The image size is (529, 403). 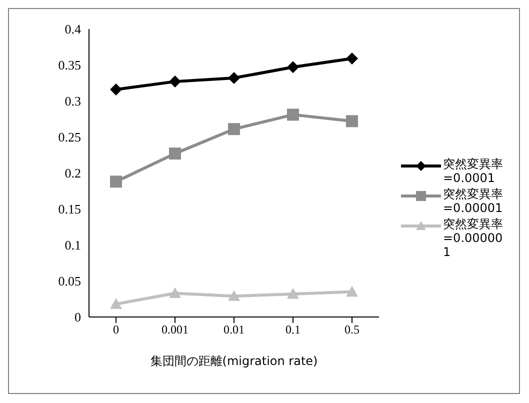 I want to click on y-tick-label: 0.2, so click(x=72, y=173).